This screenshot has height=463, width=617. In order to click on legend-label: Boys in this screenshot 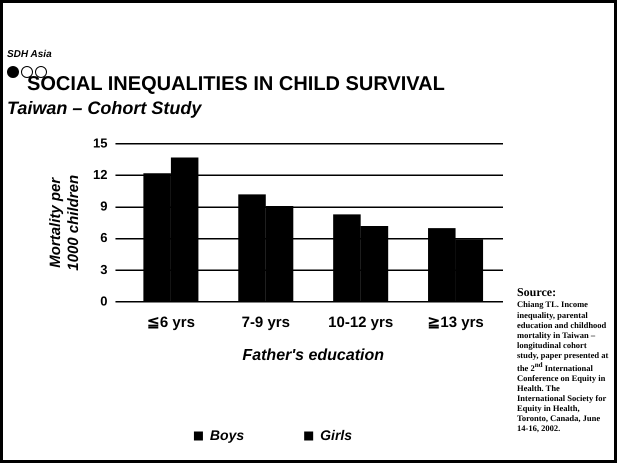, I will do `click(227, 434)`.